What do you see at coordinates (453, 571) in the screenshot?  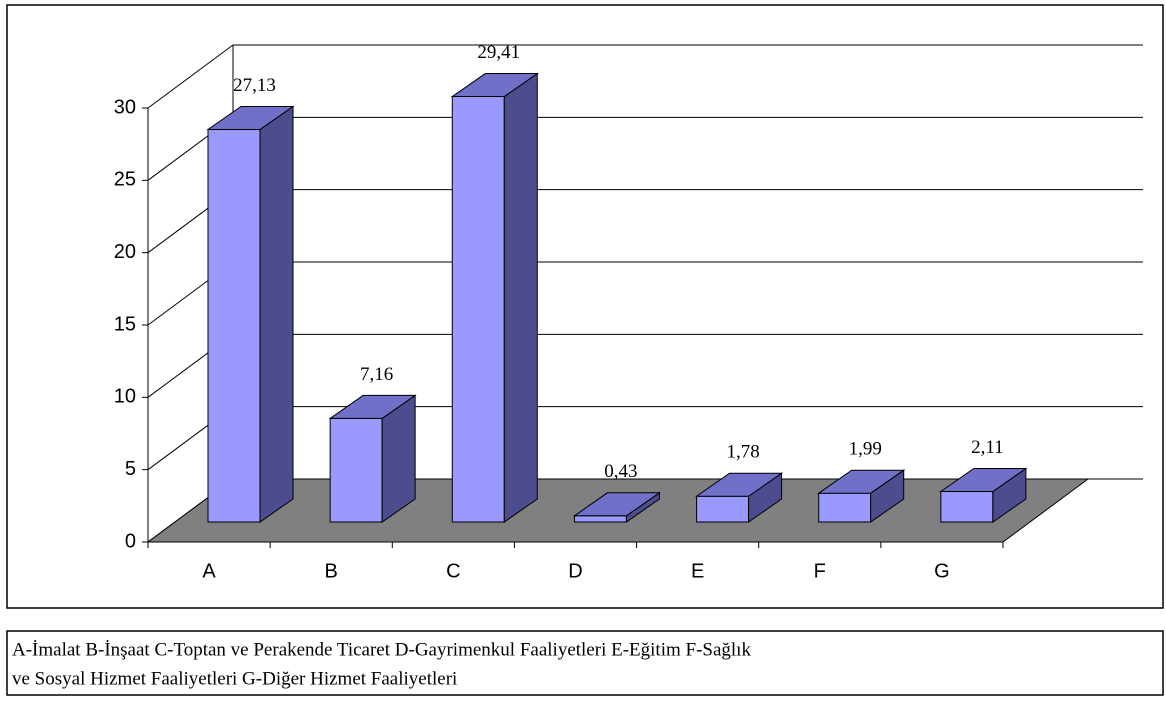 I see `x-tick-label: C` at bounding box center [453, 571].